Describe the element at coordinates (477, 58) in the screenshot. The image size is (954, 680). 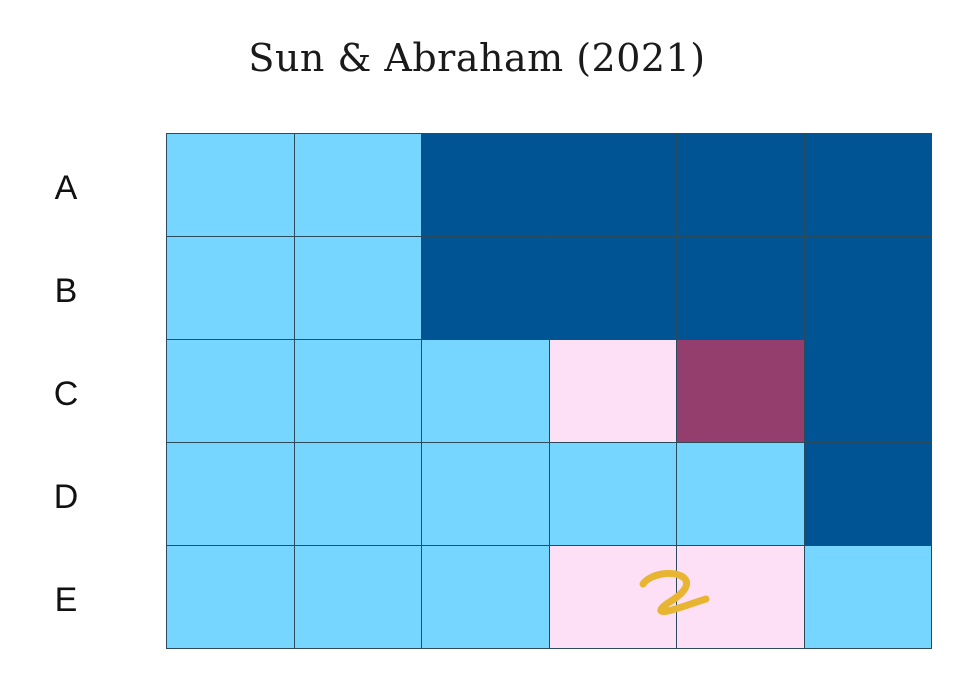
I see `slide-title: Sun & Abraham (2021)` at that location.